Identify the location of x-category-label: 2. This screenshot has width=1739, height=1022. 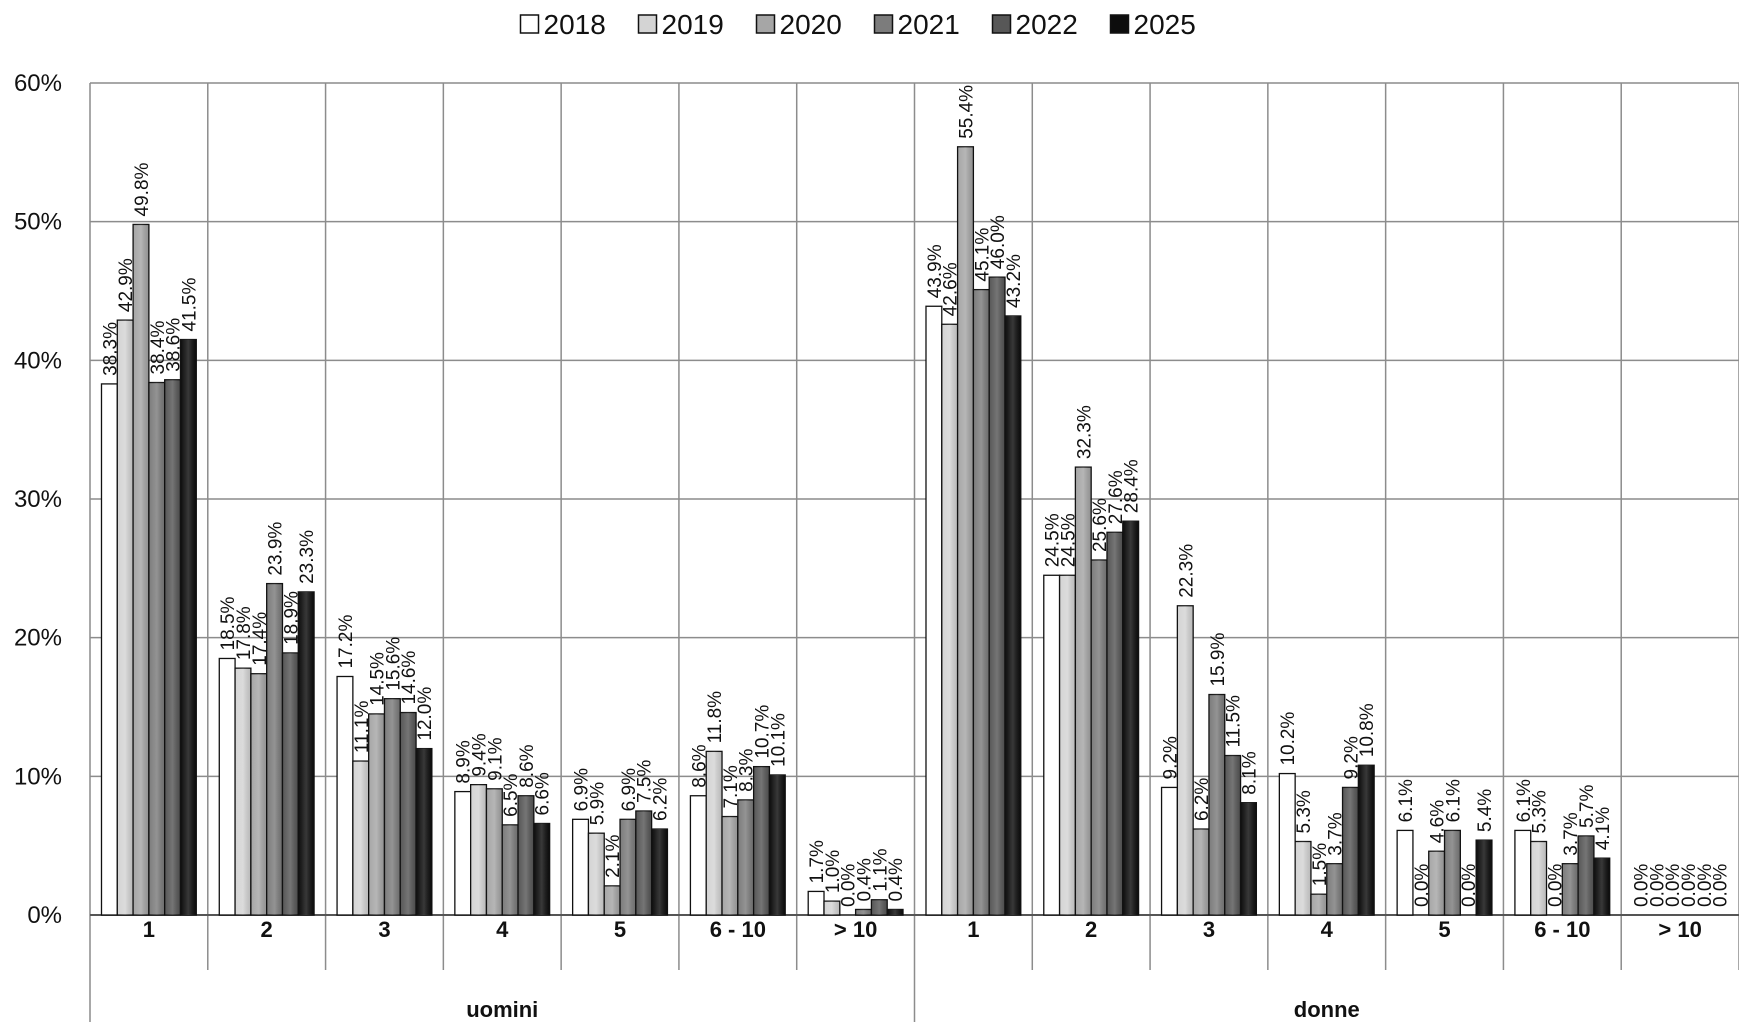
(1091, 929).